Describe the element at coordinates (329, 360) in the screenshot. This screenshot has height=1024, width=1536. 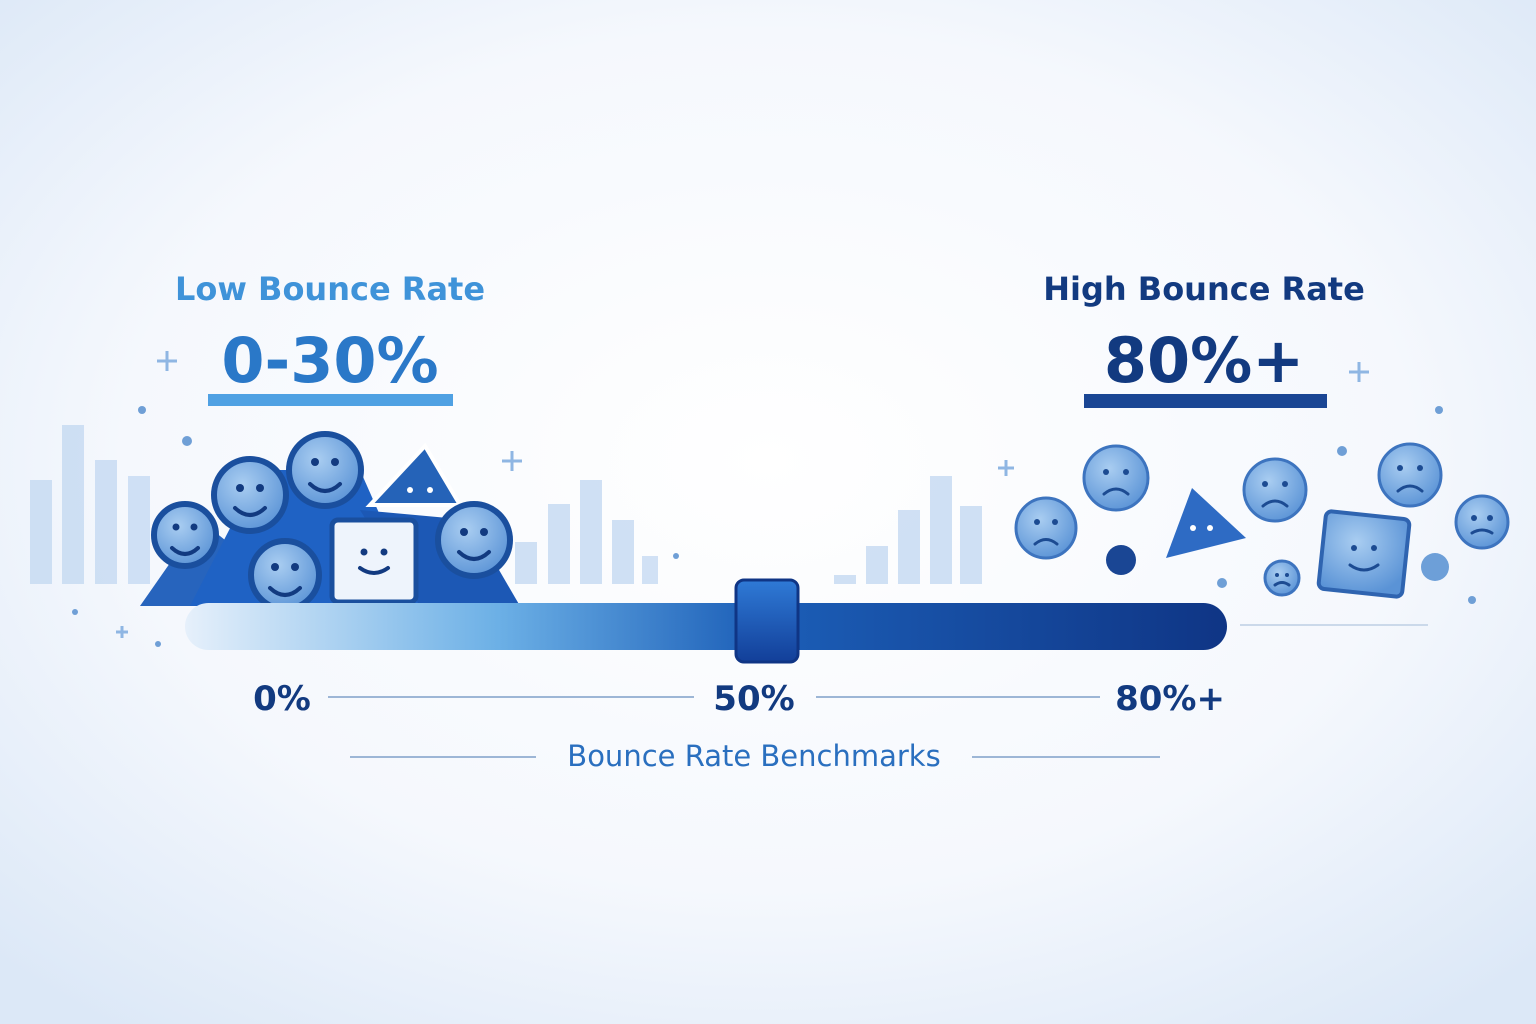
I see `left-range: 0-30%` at that location.